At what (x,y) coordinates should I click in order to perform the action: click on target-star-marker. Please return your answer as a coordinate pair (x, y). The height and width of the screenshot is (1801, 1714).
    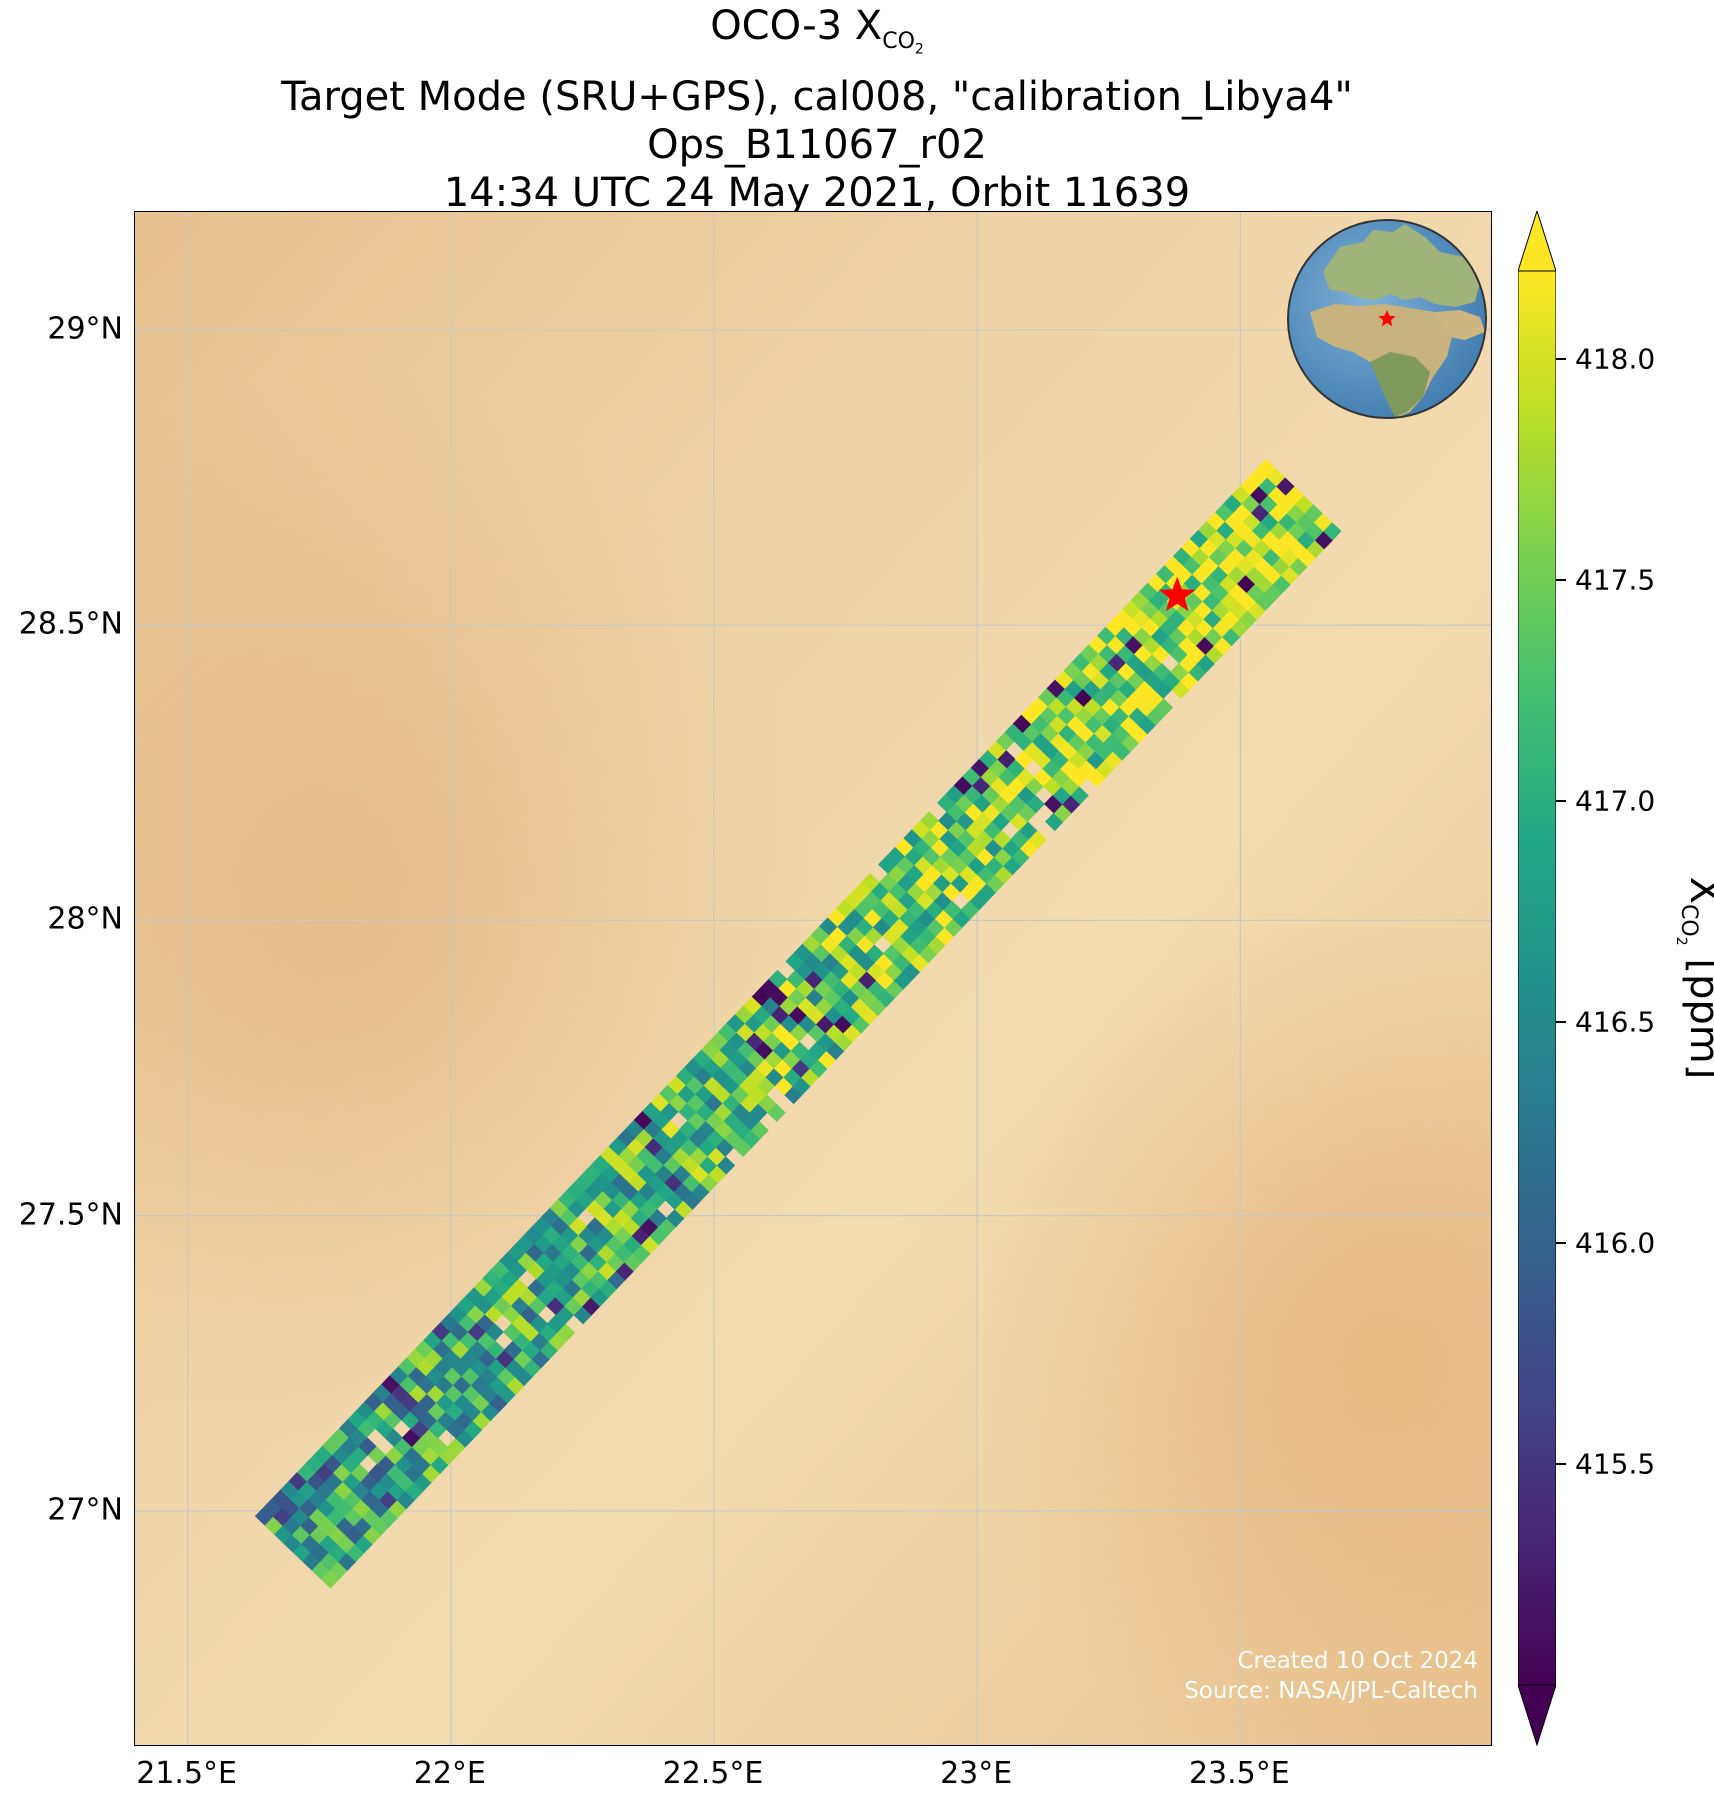
    Looking at the image, I should click on (1177, 594).